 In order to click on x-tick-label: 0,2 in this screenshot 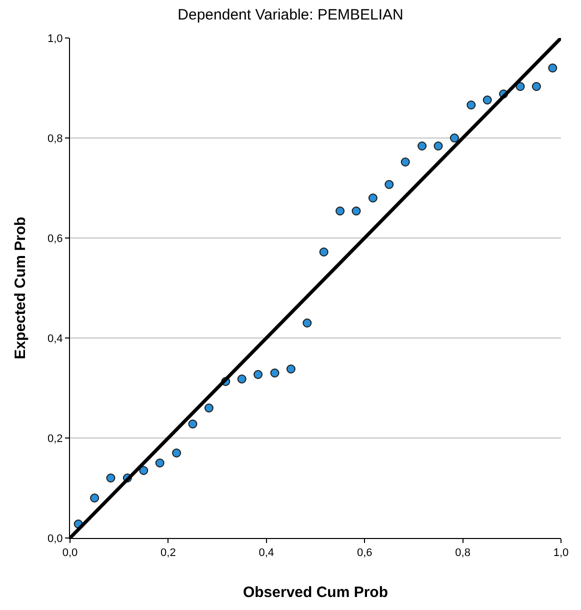, I will do `click(168, 553)`.